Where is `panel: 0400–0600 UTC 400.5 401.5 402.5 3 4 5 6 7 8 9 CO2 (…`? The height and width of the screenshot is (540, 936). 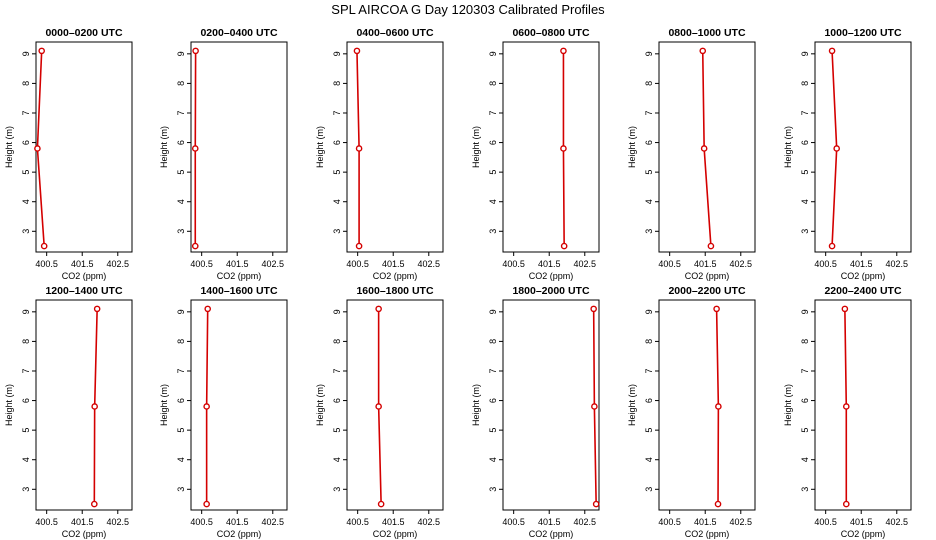 panel: 0400–0600 UTC 400.5 401.5 402.5 3 4 5 6 7 8 9 CO2 (… is located at coordinates (379, 154).